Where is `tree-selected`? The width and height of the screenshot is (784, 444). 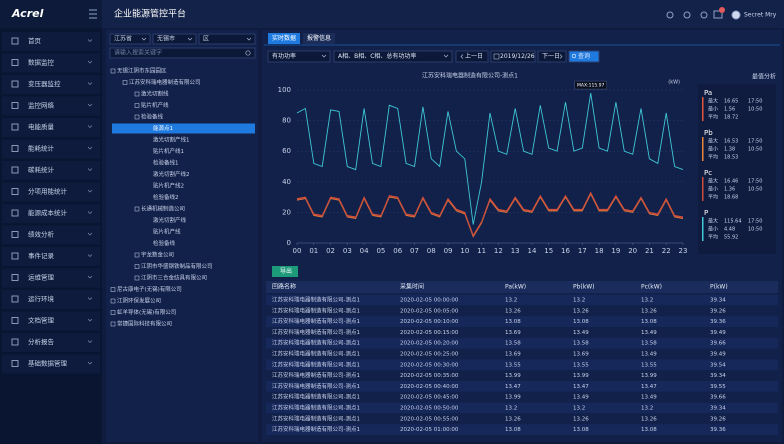 tree-selected is located at coordinates (183, 129).